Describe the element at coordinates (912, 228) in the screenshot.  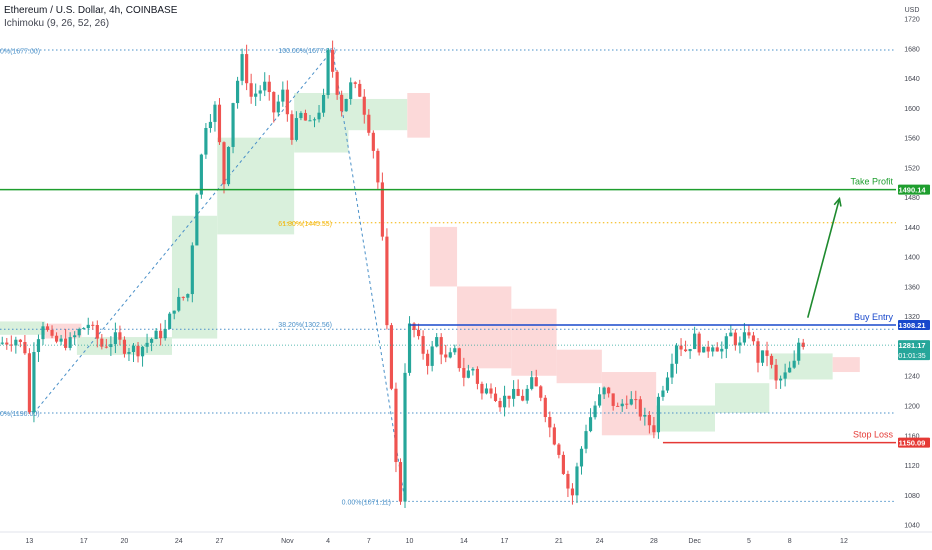
I see `y-tick-label: 1440` at that location.